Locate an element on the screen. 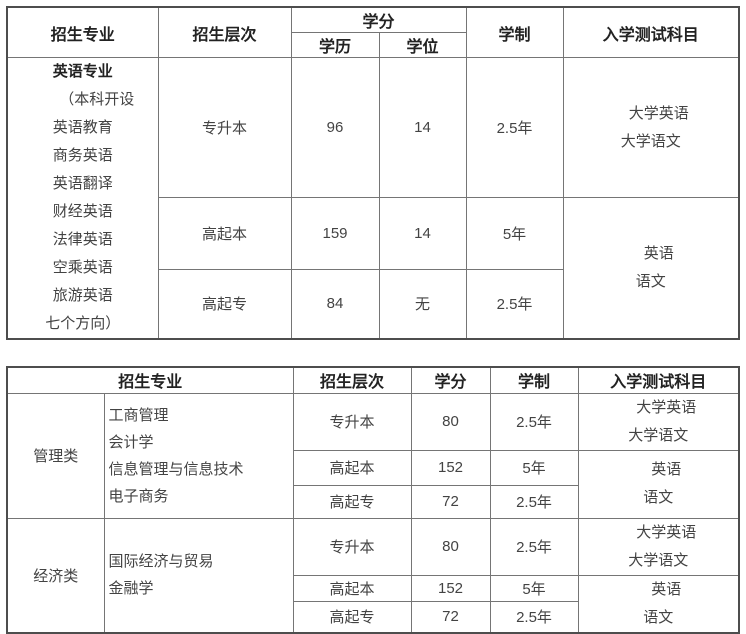  t2-header-row: 招生专业 招生层次 学分 学制 入学测试科目 is located at coordinates (373, 380).